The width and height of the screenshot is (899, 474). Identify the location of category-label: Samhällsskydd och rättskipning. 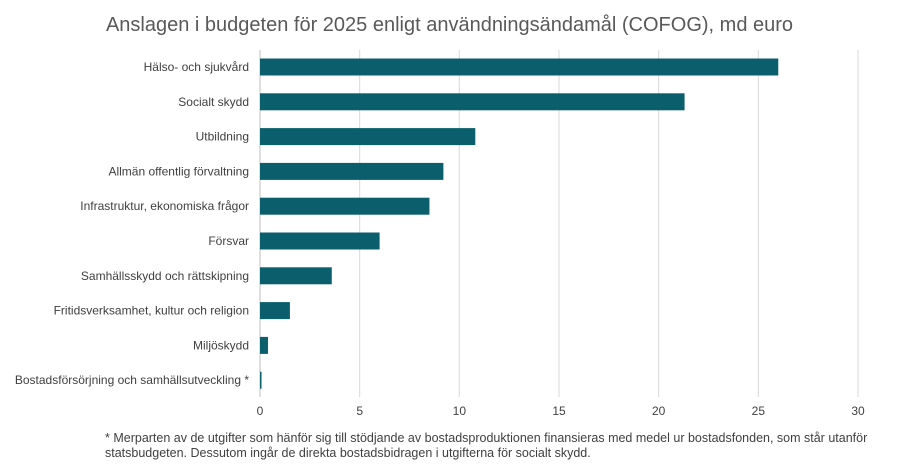
(165, 276).